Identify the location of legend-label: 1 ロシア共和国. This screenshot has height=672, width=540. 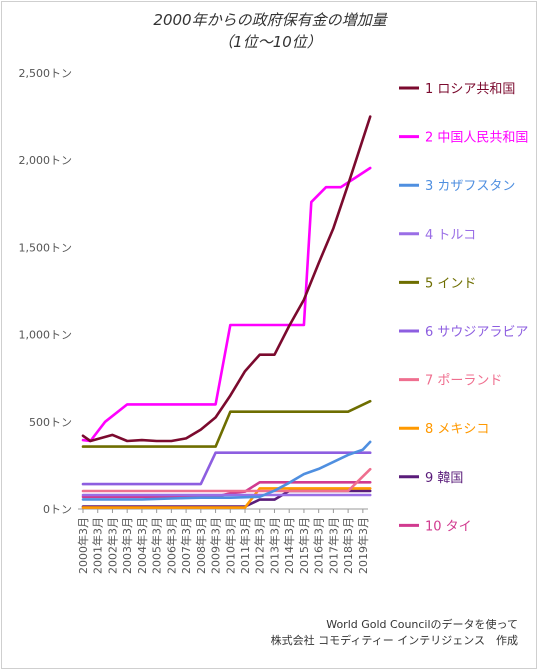
(470, 89).